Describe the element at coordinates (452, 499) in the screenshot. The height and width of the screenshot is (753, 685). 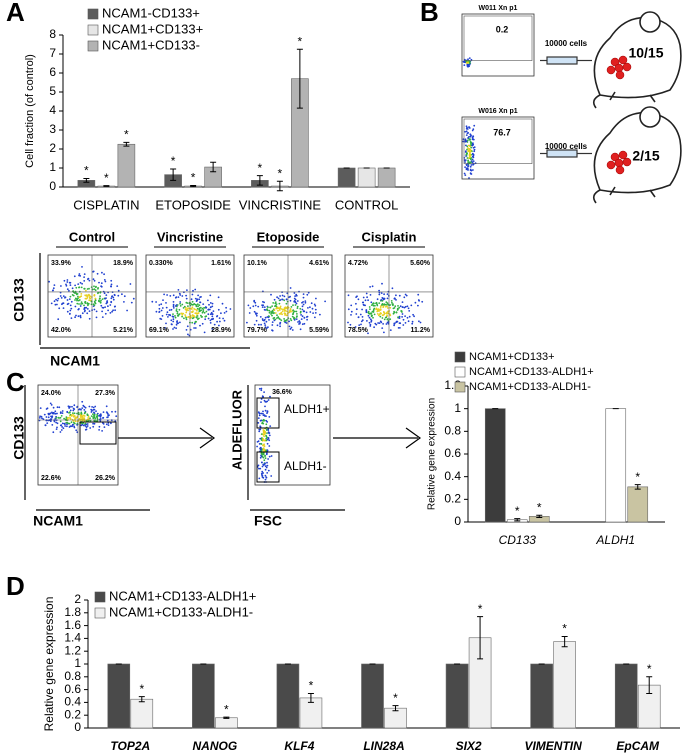
I see `y-tick-label: 0.2` at that location.